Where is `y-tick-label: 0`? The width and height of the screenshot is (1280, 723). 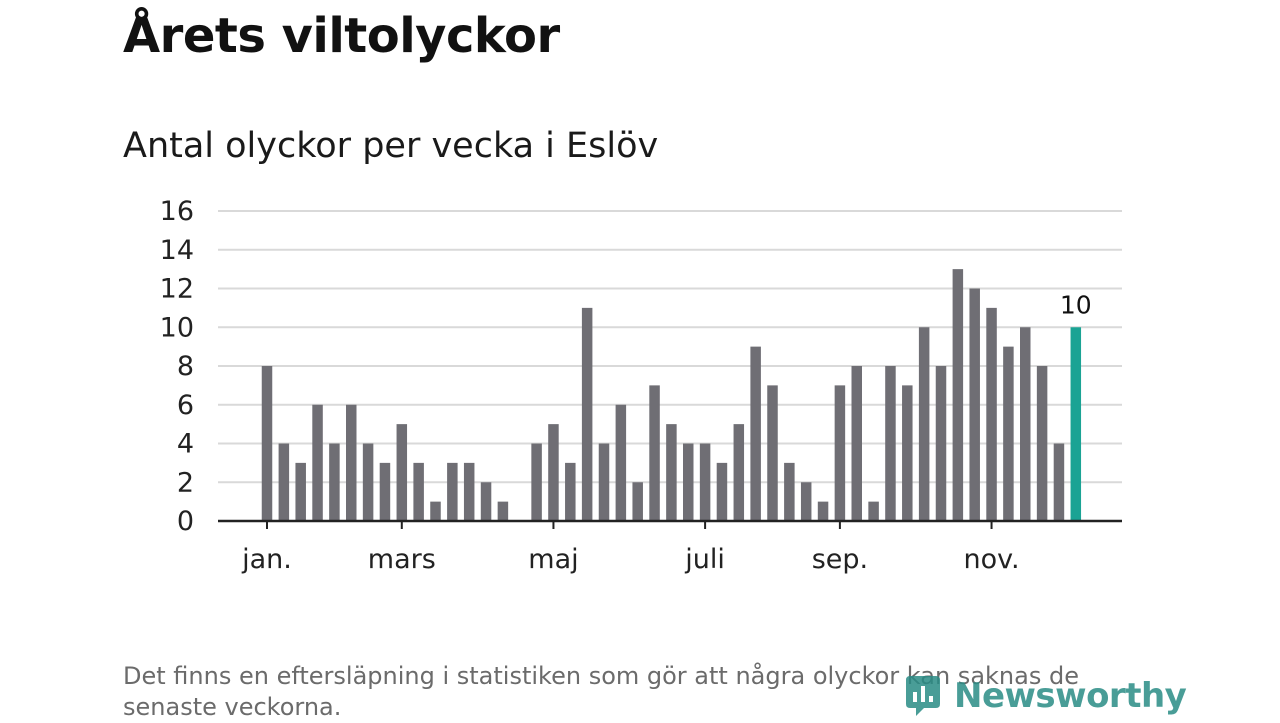
y-tick-label: 0 is located at coordinates (185, 521).